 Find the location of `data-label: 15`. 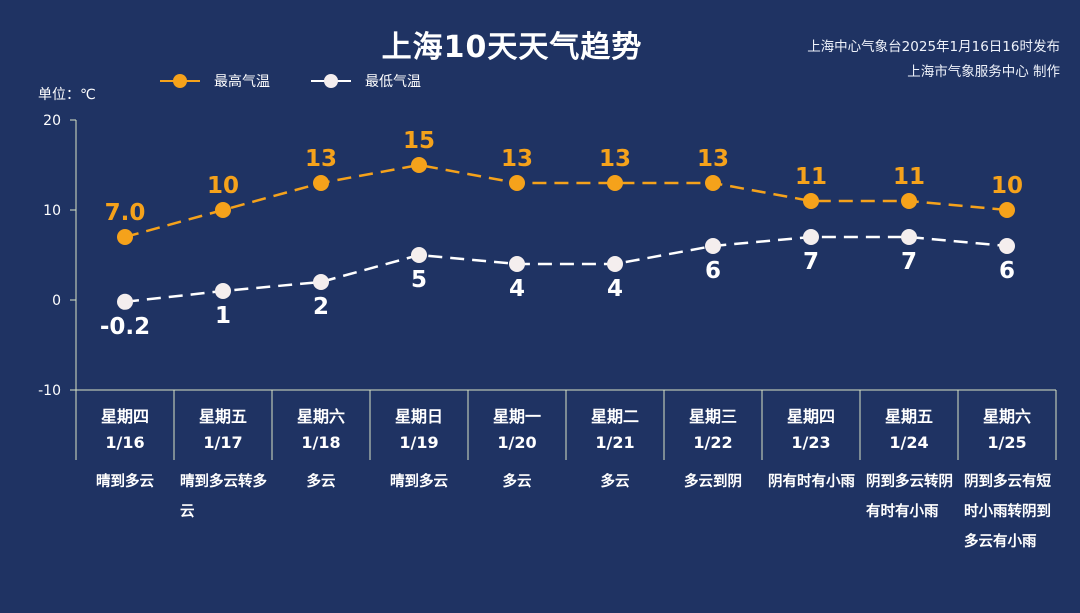

data-label: 15 is located at coordinates (419, 141).